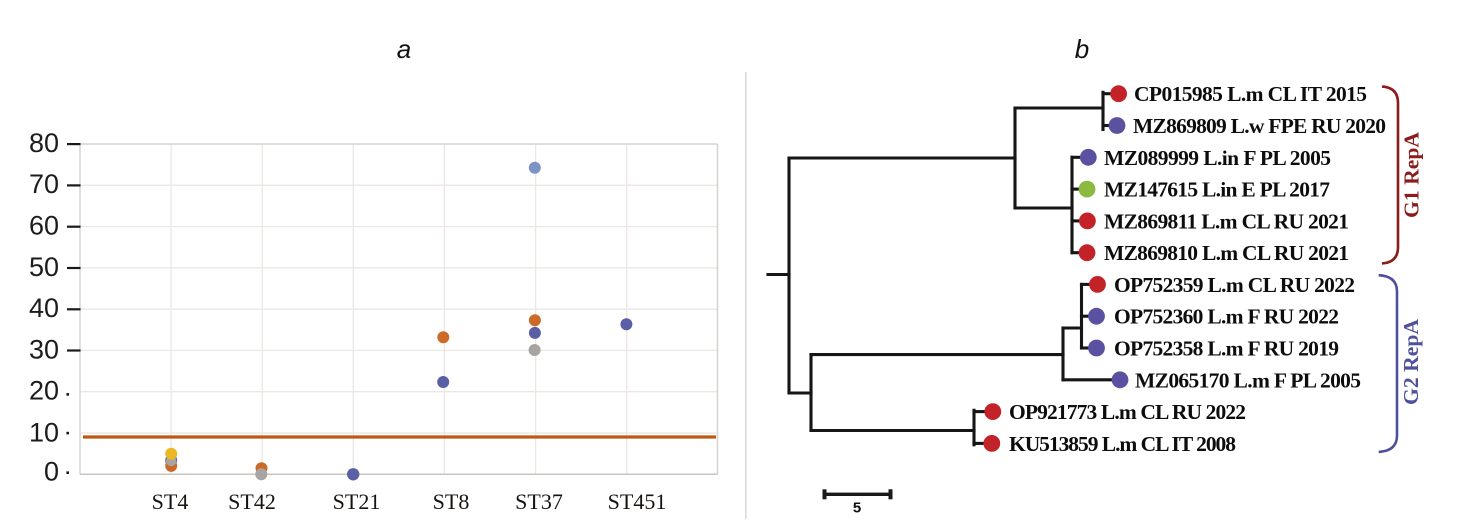  What do you see at coordinates (1122, 444) in the screenshot?
I see `svg-text: KU513859 L.m CL IT 2008` at bounding box center [1122, 444].